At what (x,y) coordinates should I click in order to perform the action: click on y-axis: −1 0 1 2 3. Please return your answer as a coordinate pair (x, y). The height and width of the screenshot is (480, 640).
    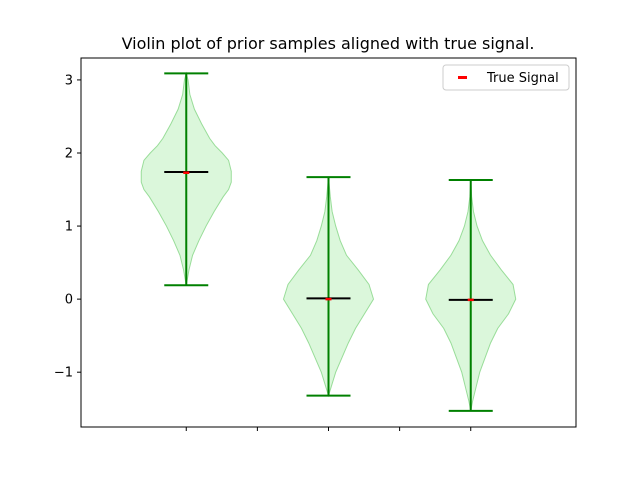
    Looking at the image, I should click on (67, 227).